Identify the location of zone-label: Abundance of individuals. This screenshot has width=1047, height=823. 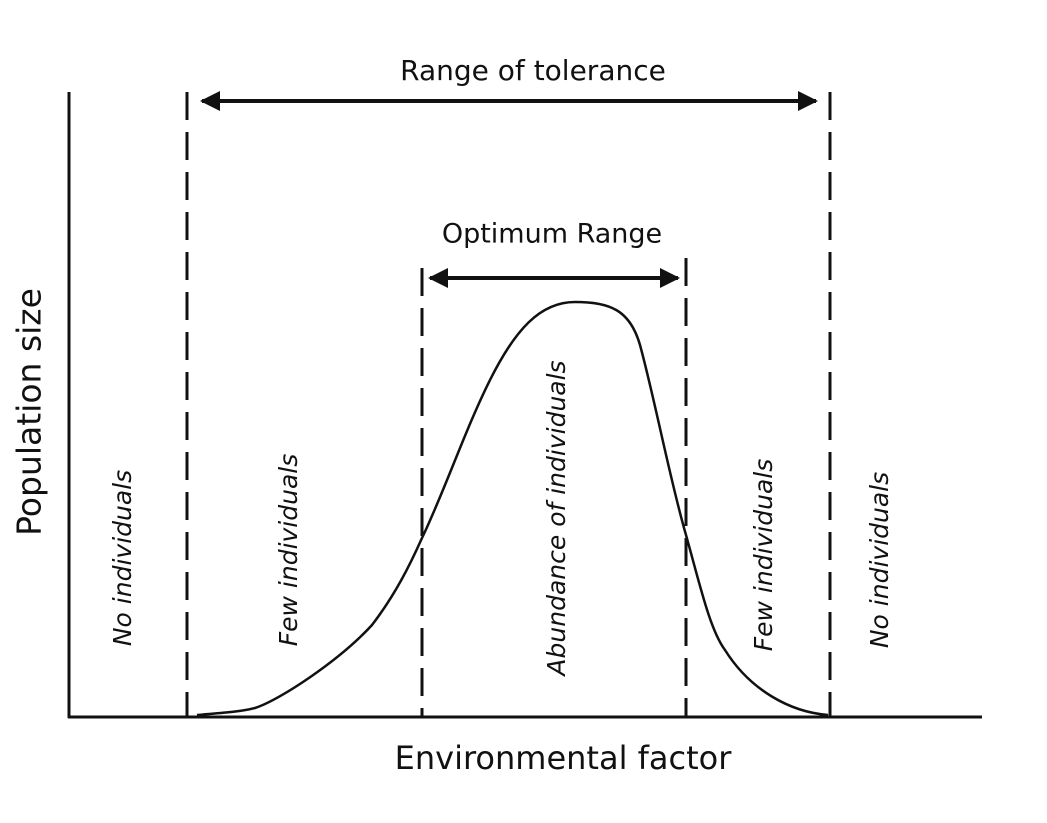
(556, 518).